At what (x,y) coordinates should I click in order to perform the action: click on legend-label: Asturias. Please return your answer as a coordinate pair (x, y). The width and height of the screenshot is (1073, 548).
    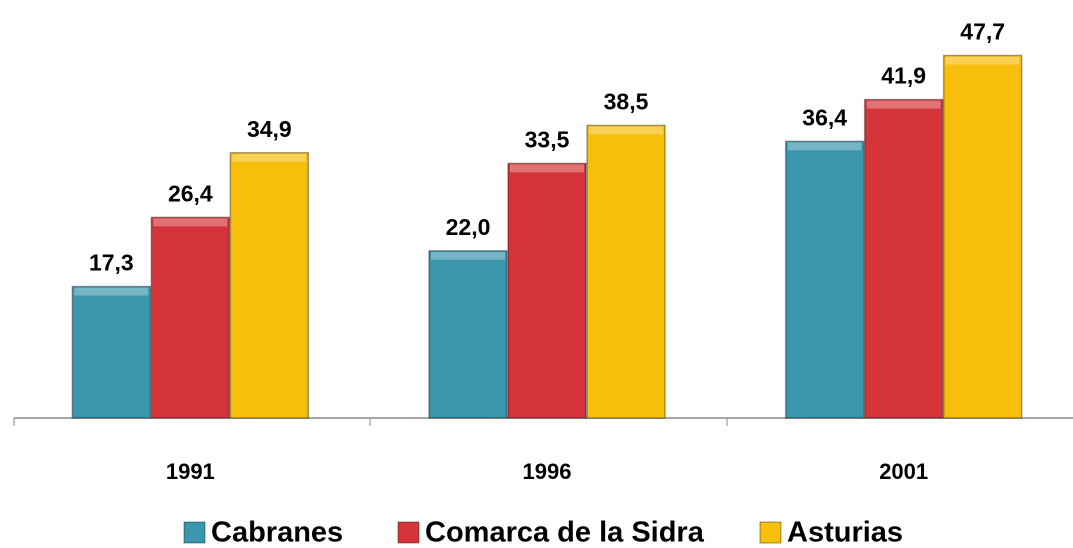
    Looking at the image, I should click on (845, 532).